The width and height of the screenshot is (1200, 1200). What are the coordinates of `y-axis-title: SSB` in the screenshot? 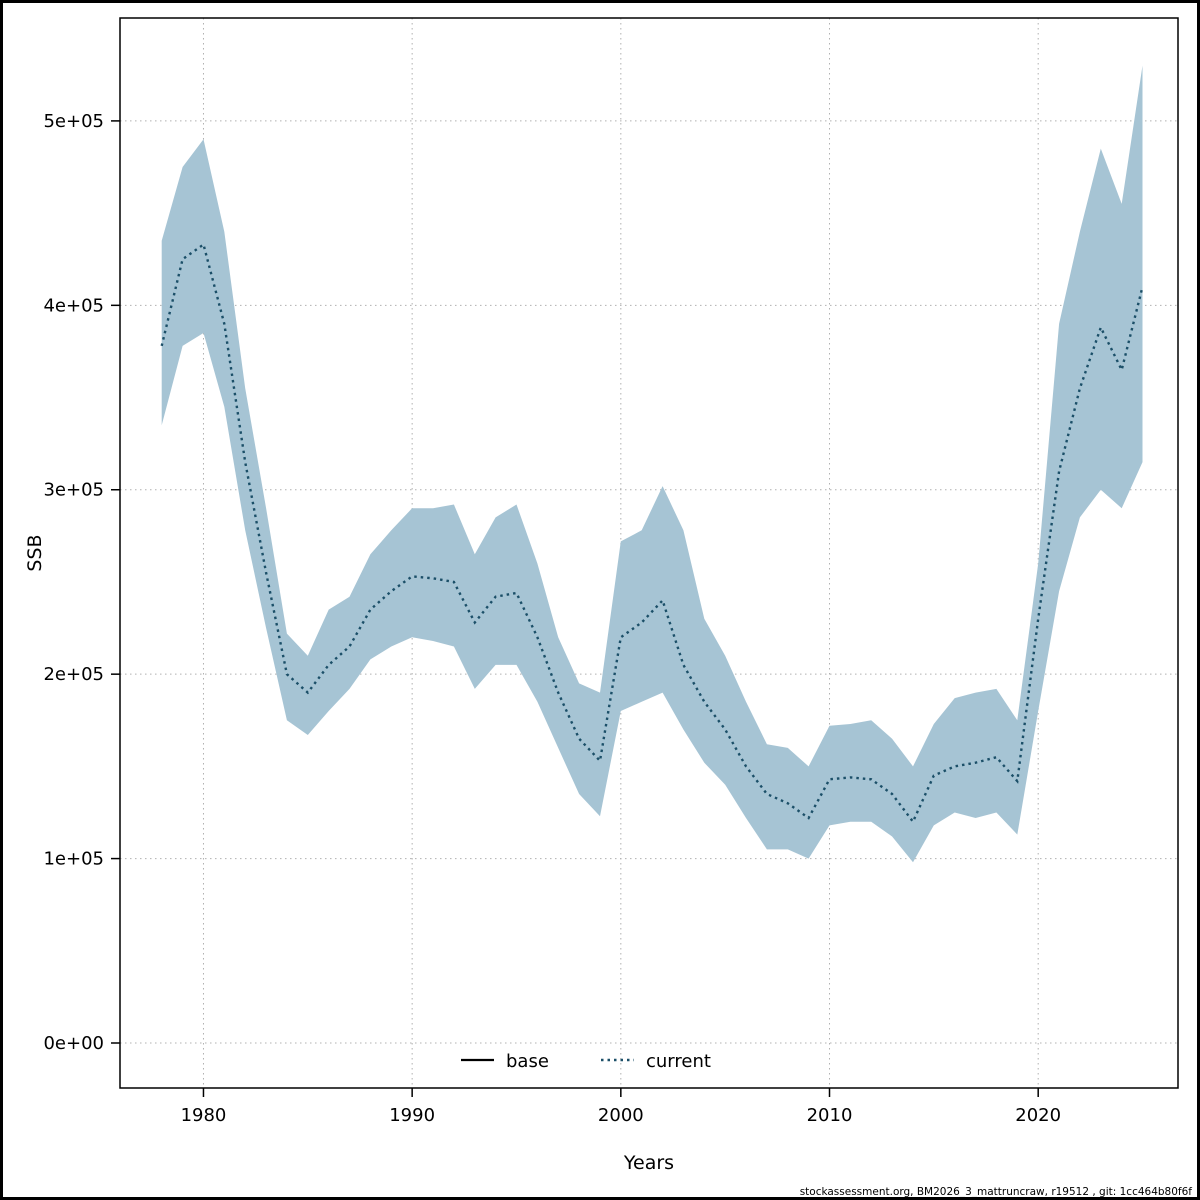 It's located at (35, 552).